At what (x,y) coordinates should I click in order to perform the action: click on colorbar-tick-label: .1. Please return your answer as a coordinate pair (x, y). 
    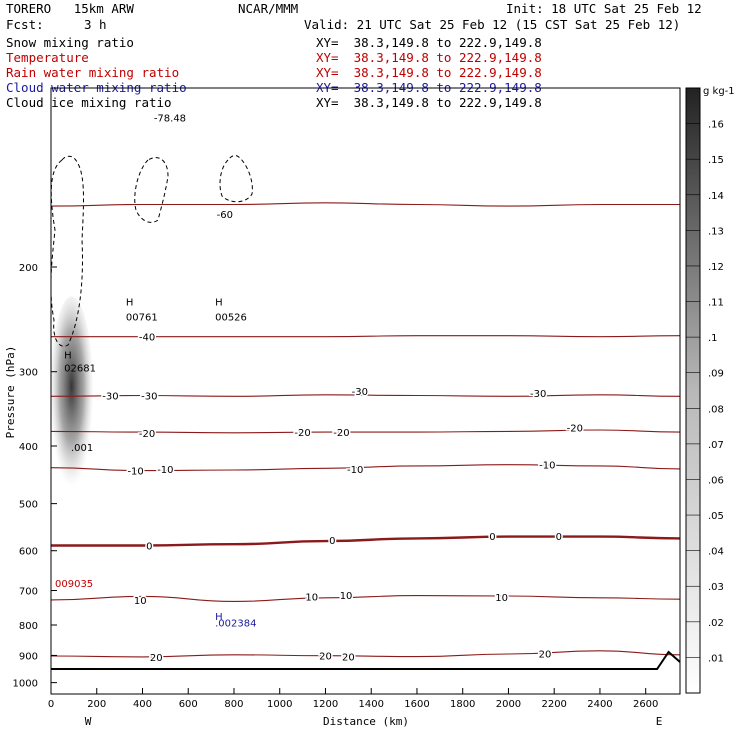
    Looking at the image, I should click on (713, 338).